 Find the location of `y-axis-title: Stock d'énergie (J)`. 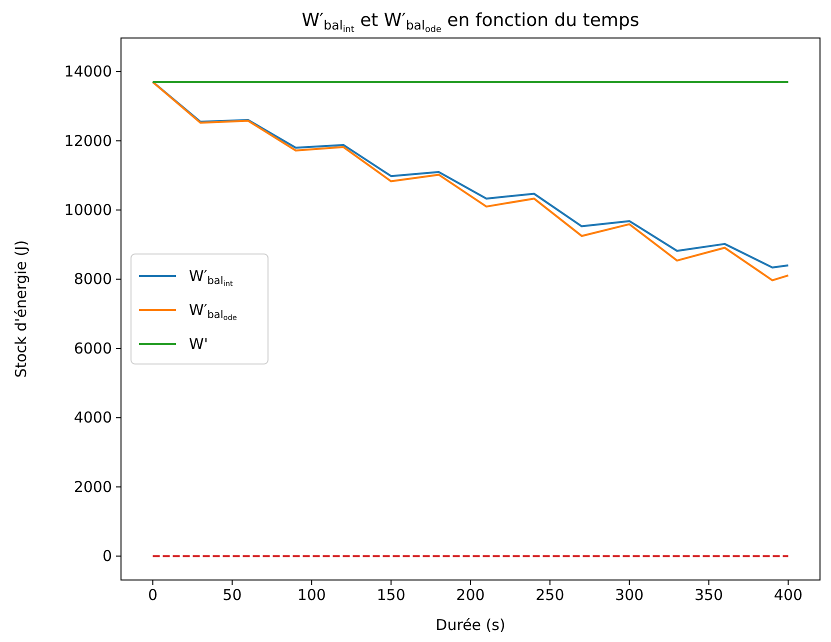

y-axis-title: Stock d'énergie (J) is located at coordinates (21, 309).